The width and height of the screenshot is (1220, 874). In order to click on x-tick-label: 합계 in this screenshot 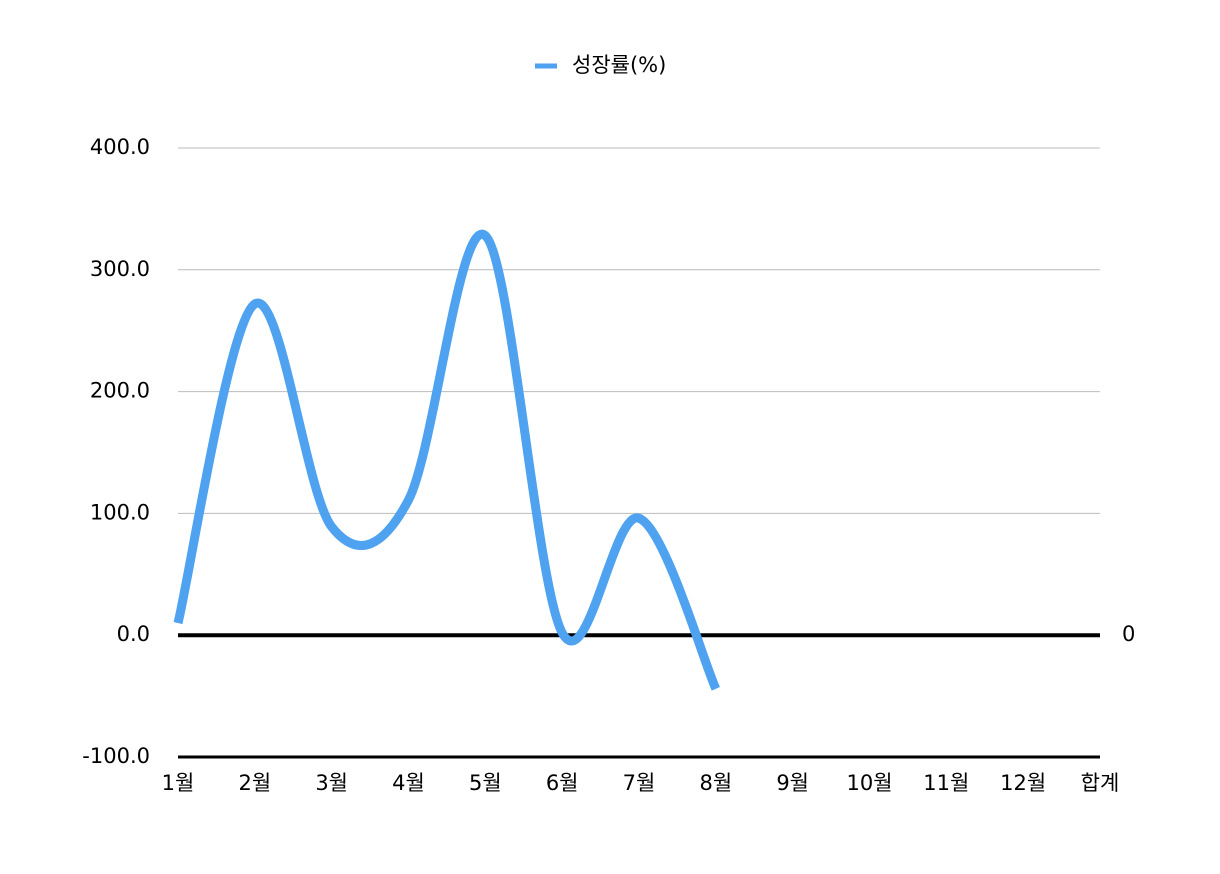, I will do `click(1100, 783)`.